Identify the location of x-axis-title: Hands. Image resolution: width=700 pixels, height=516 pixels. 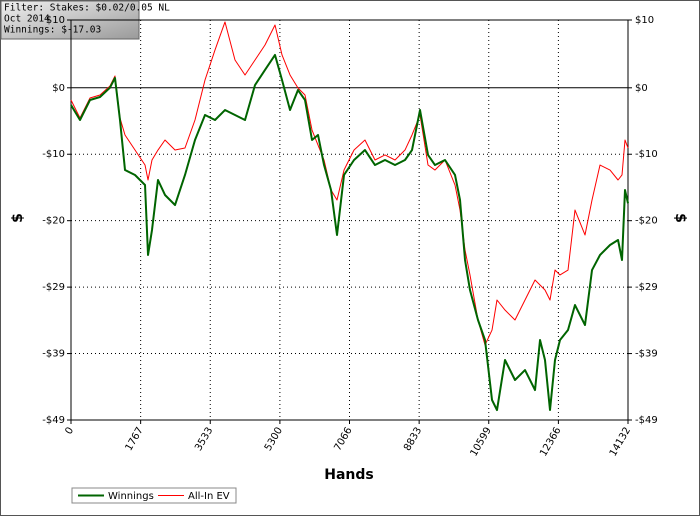
(349, 475).